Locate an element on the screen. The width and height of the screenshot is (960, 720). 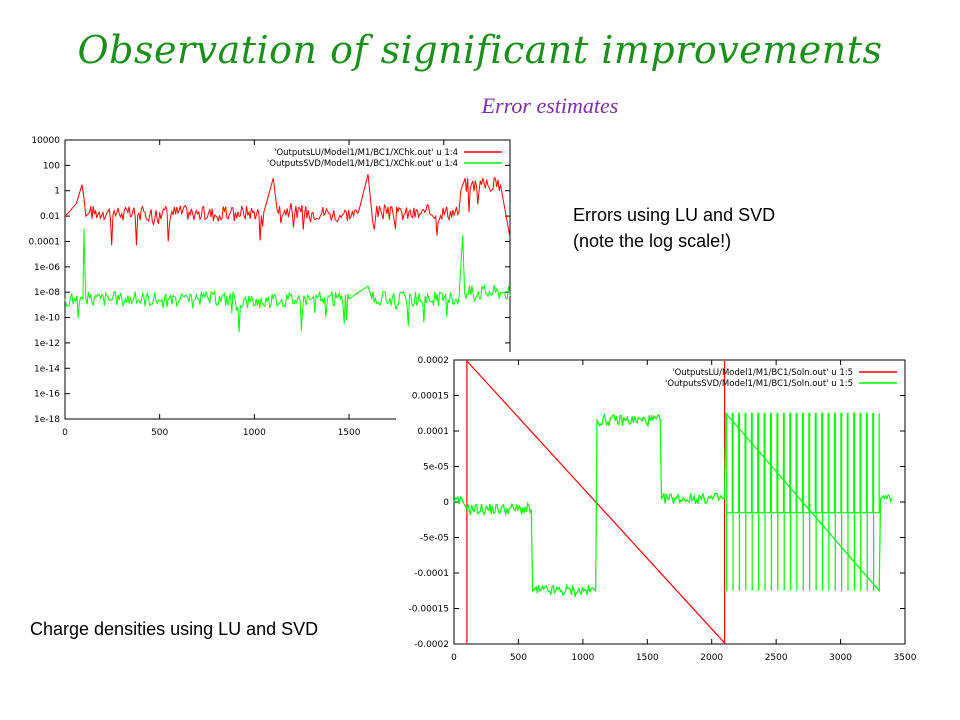
charge-chart-series-pulses is located at coordinates (802, 501).